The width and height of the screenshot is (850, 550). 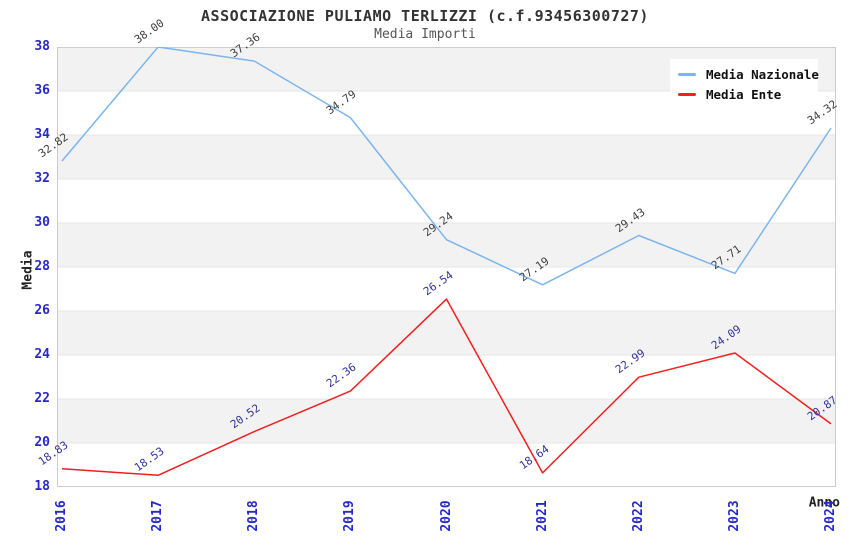 I want to click on y-tick-label: 18, so click(x=42, y=486).